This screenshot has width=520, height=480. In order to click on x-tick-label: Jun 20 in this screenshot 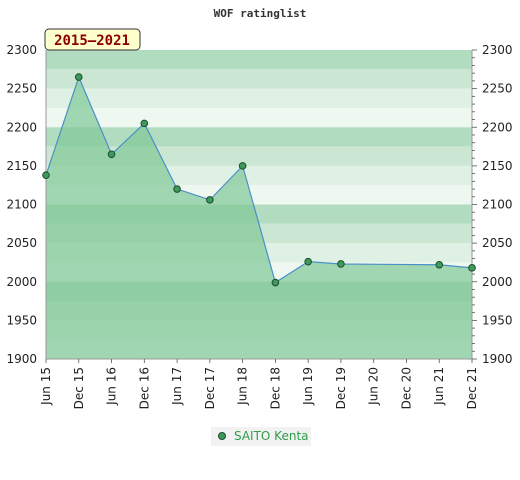, I will do `click(374, 386)`.